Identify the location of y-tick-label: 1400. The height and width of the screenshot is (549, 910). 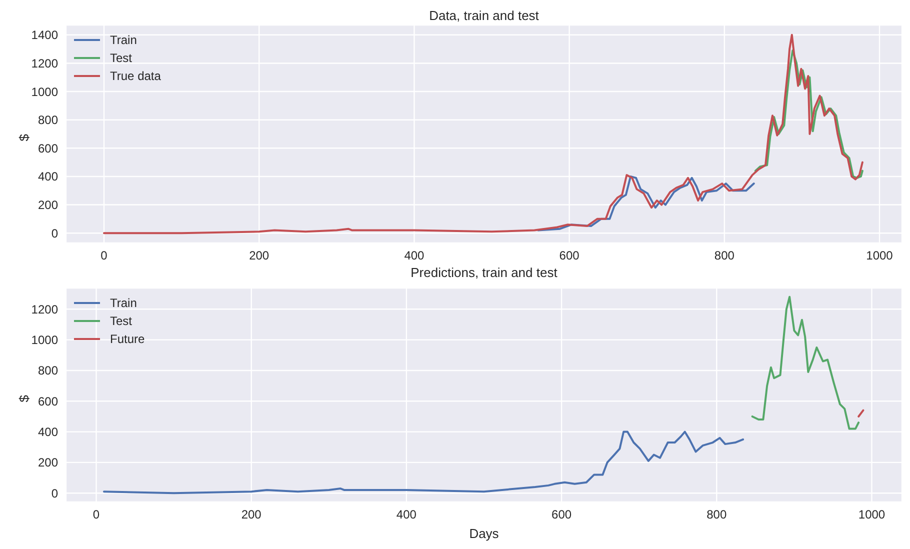
(44, 35).